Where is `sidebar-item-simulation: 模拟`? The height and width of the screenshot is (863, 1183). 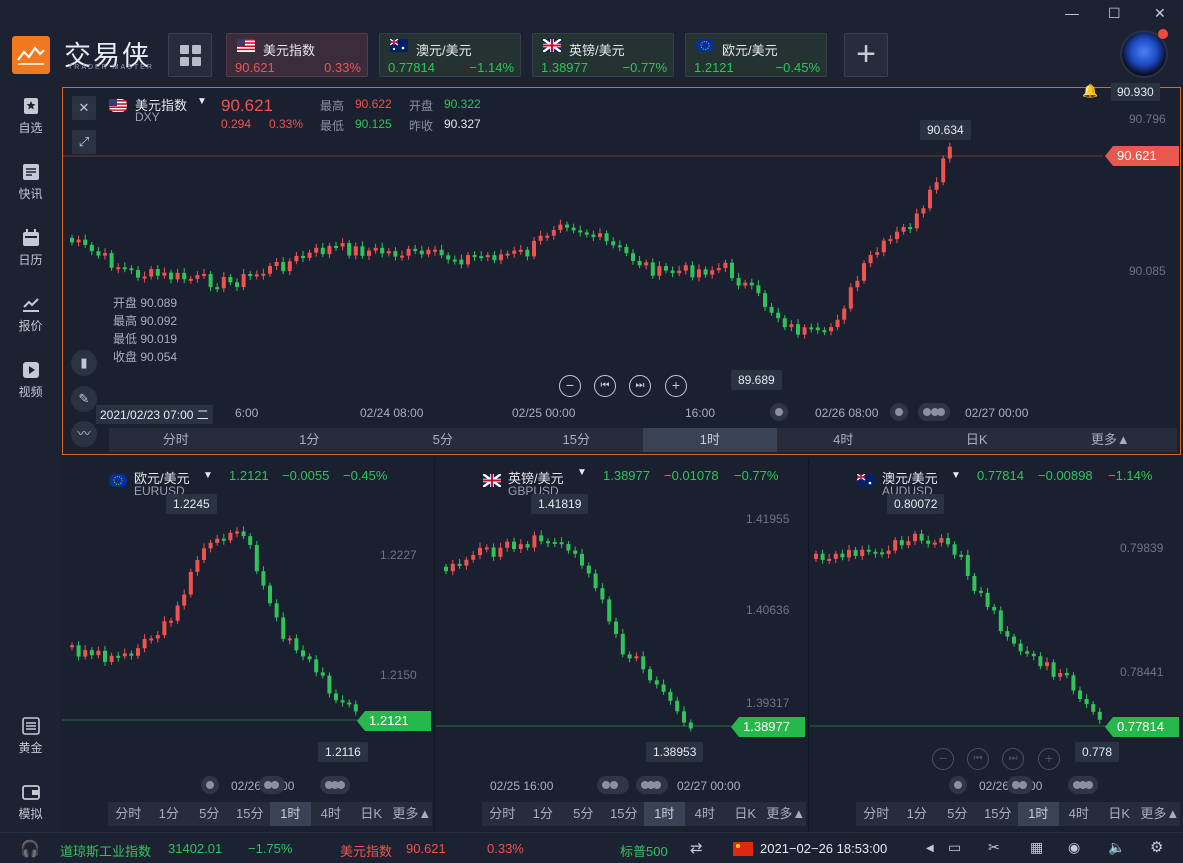 sidebar-item-simulation: 模拟 is located at coordinates (30, 810).